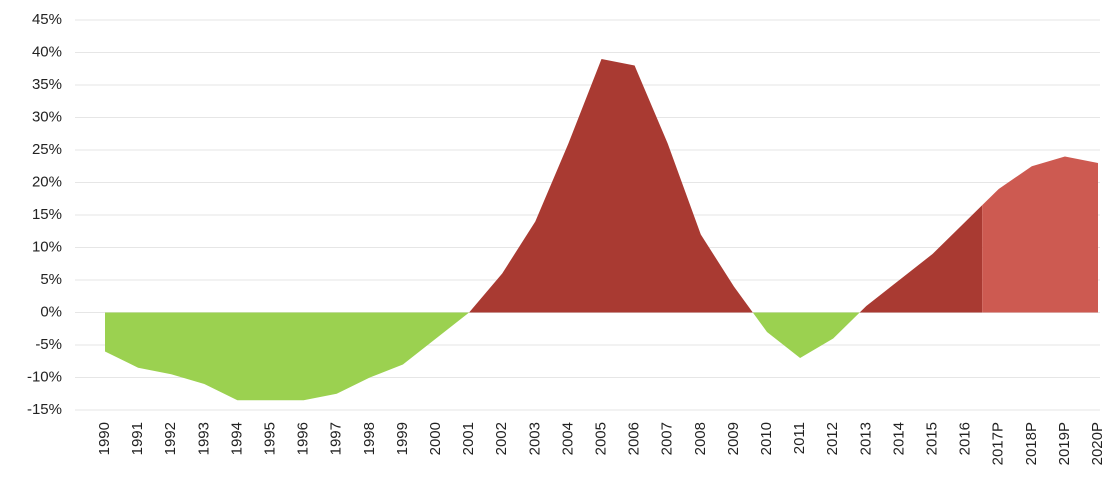 The width and height of the screenshot is (1112, 485). I want to click on x-tick-label: 1990, so click(104, 438).